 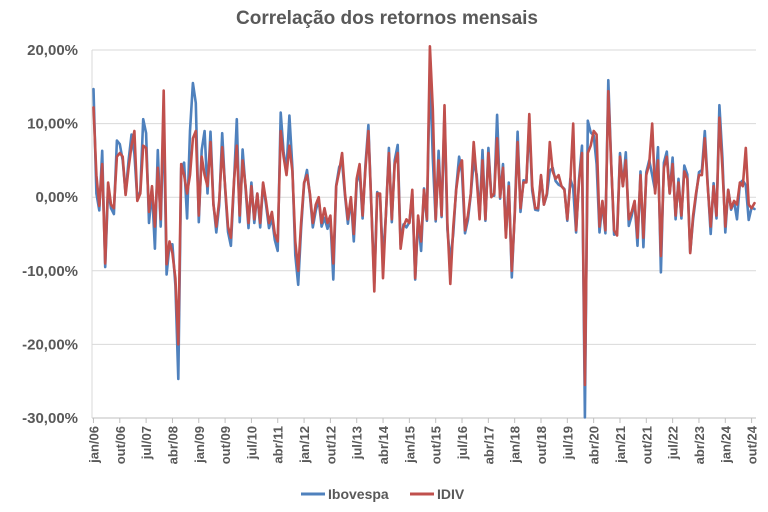 I want to click on x-tick-label: out/24, so click(x=752, y=444).